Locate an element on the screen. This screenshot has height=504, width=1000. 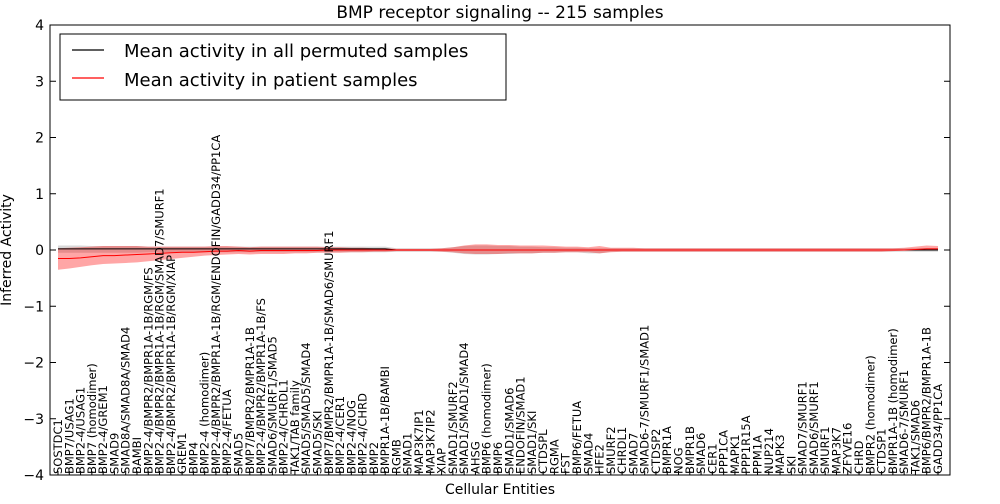
x-tick-label: SMAD5/SMAD5/SMAD4 is located at coordinates (306, 408).